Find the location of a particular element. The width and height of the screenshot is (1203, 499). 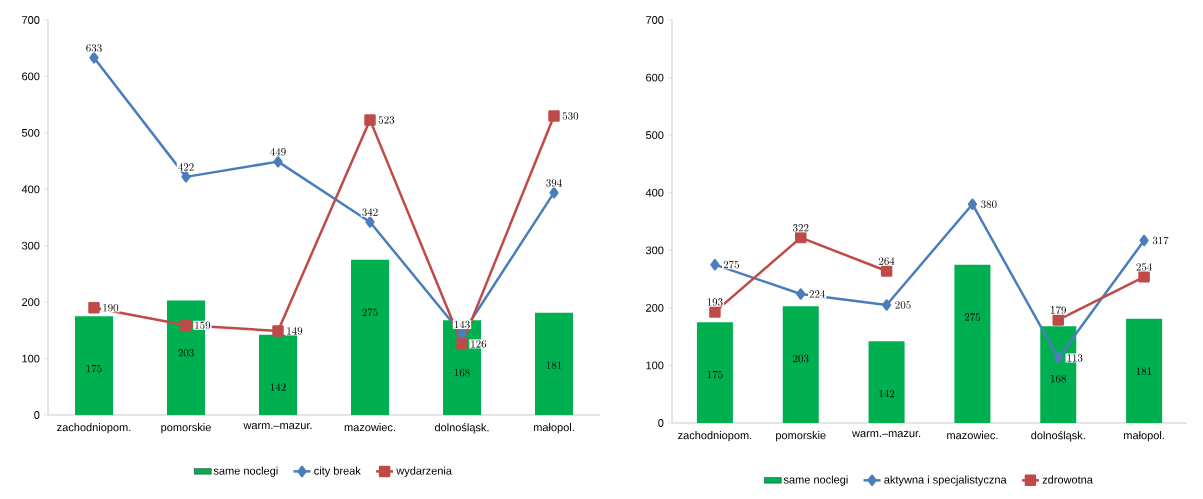

data-label: 143 is located at coordinates (462, 324).